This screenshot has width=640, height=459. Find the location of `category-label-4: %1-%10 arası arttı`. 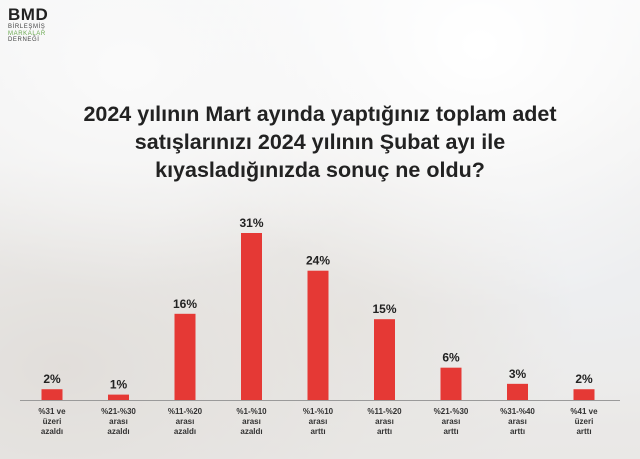

category-label-4: %1-%10 arası arttı is located at coordinates (318, 421).